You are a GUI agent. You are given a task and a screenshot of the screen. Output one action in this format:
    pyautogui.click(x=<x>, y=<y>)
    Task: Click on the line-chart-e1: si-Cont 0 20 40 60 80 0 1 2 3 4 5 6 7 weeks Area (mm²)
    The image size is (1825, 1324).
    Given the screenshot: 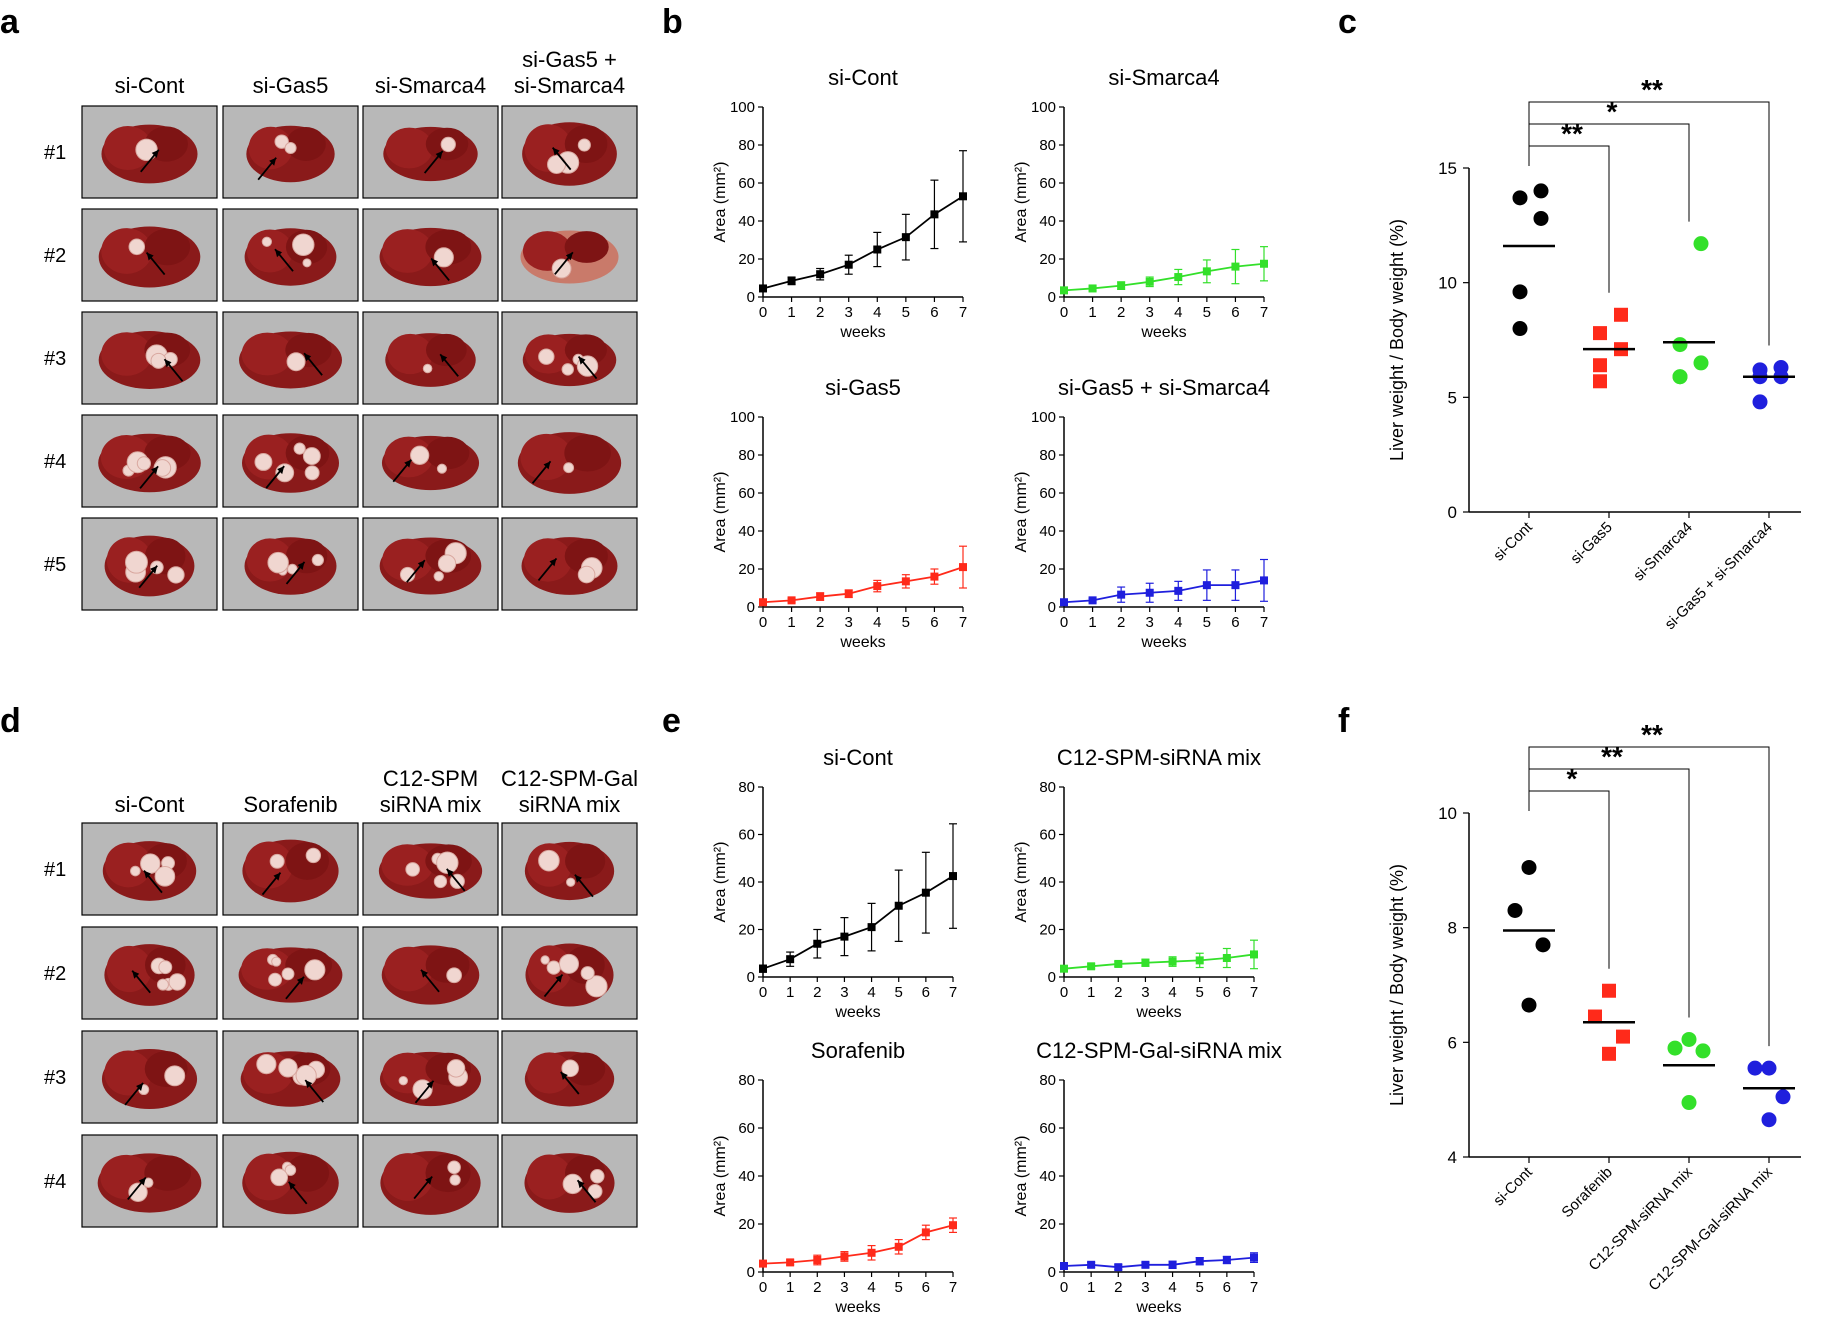 What is the action you would take?
    pyautogui.click(x=834, y=883)
    